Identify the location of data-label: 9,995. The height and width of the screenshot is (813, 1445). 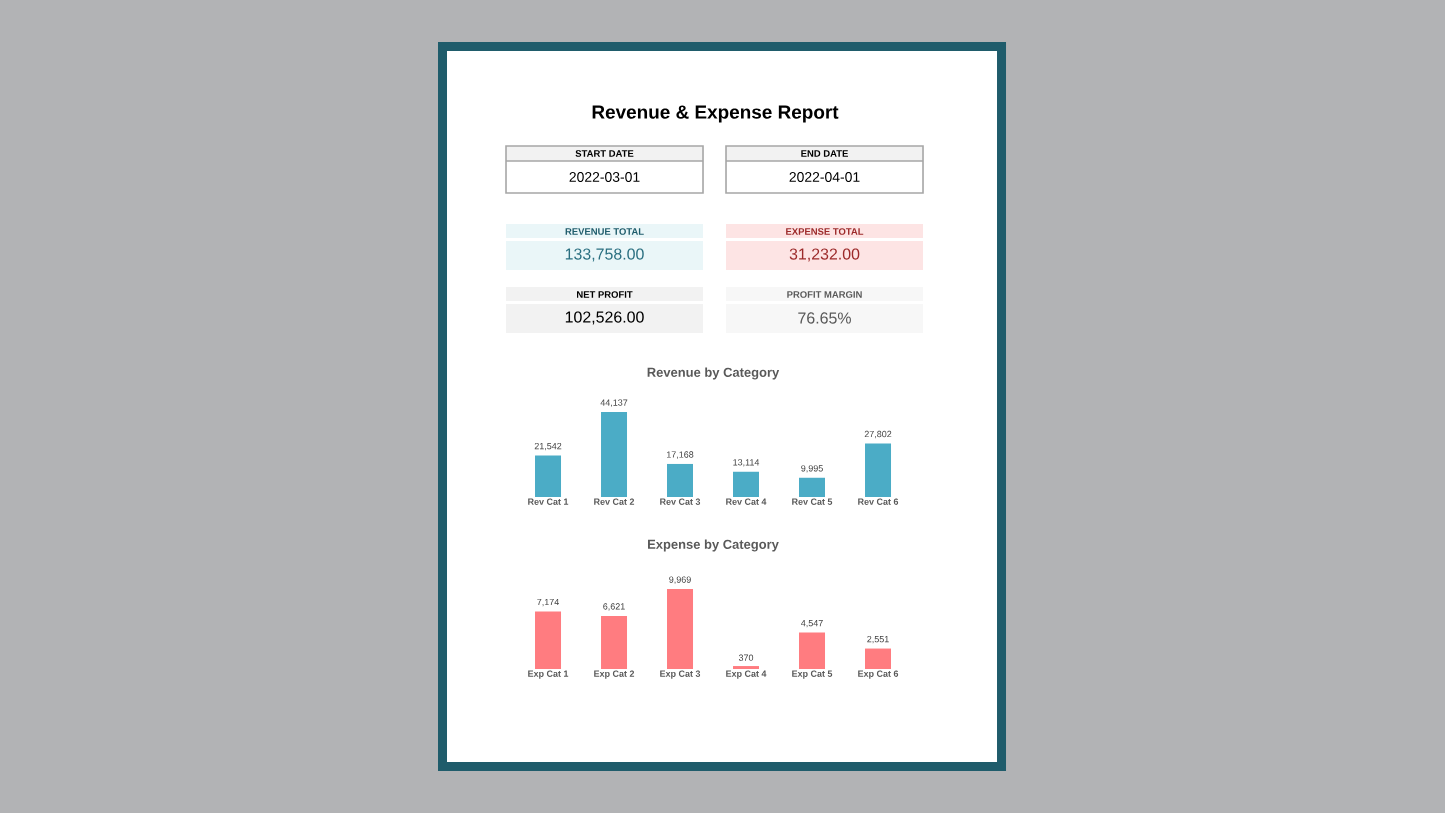
(812, 469).